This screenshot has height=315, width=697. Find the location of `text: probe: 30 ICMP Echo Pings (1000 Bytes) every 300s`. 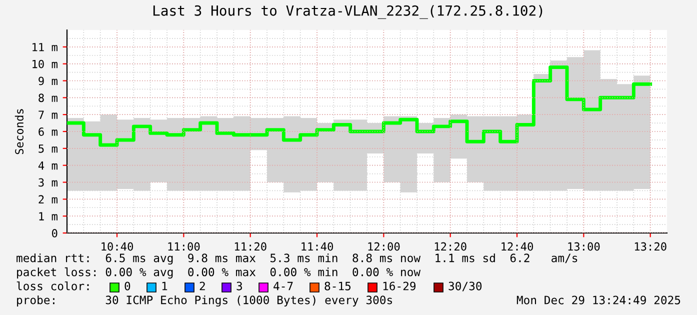

text: probe: 30 ICMP Echo Pings (1000 Bytes) every 300s is located at coordinates (204, 301).